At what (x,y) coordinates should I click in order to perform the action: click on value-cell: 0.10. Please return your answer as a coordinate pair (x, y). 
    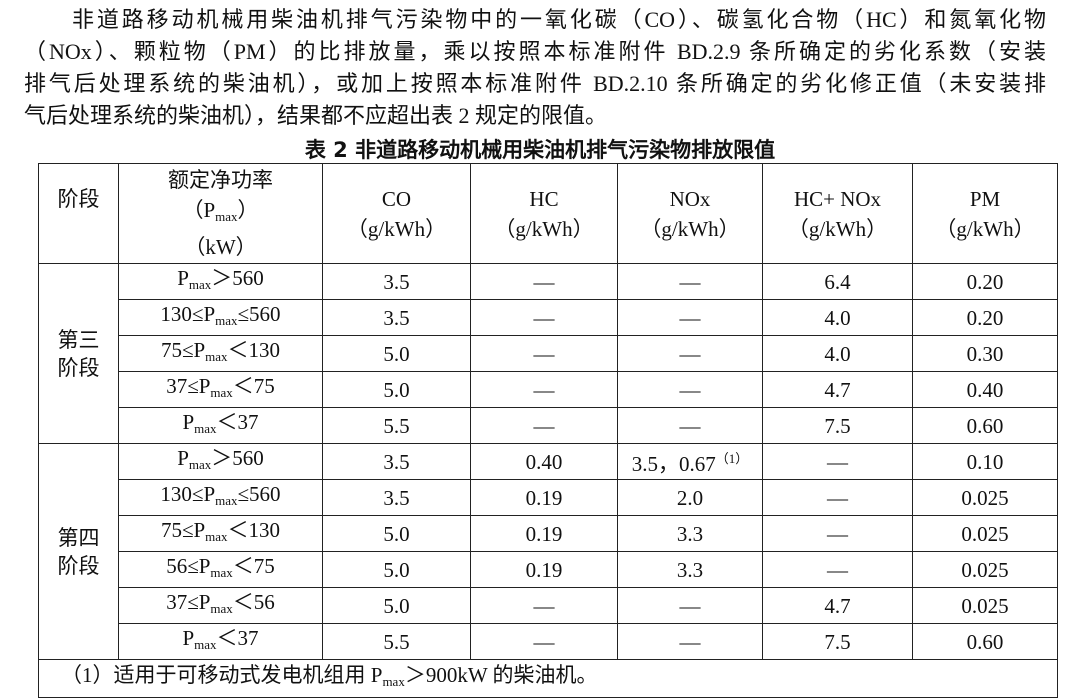
    Looking at the image, I should click on (985, 461).